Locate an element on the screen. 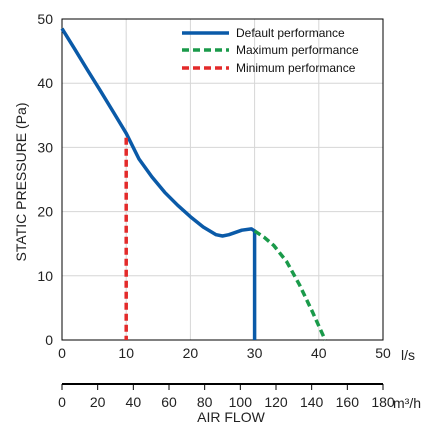 Image resolution: width=437 pixels, height=423 pixels. x-tick-label: 40 is located at coordinates (319, 353).